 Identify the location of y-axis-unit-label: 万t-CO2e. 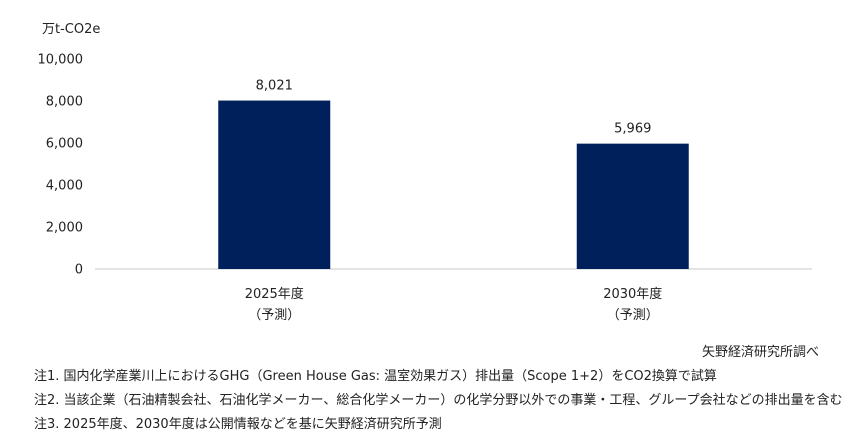
(71, 29).